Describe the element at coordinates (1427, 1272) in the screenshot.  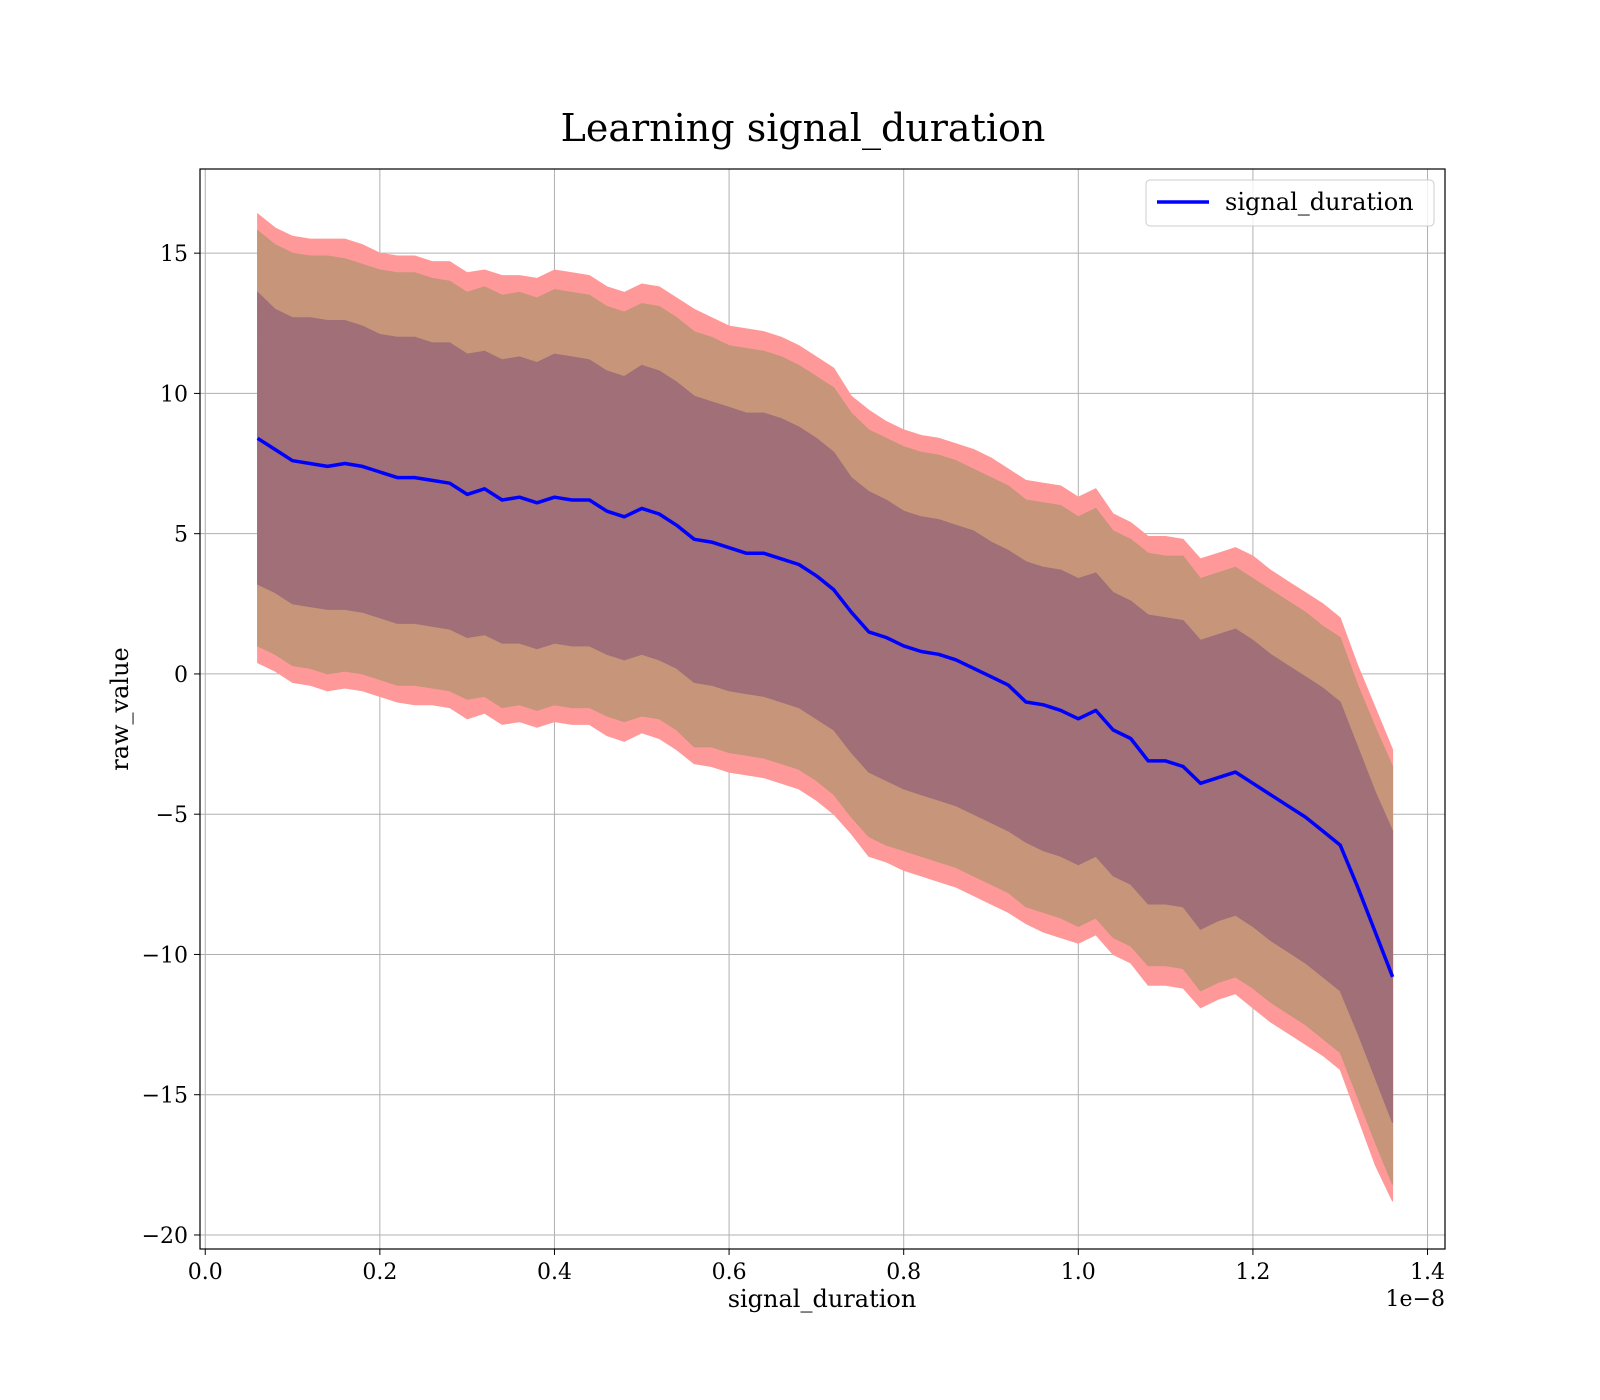
I see `x-tick-label: 1.4` at that location.